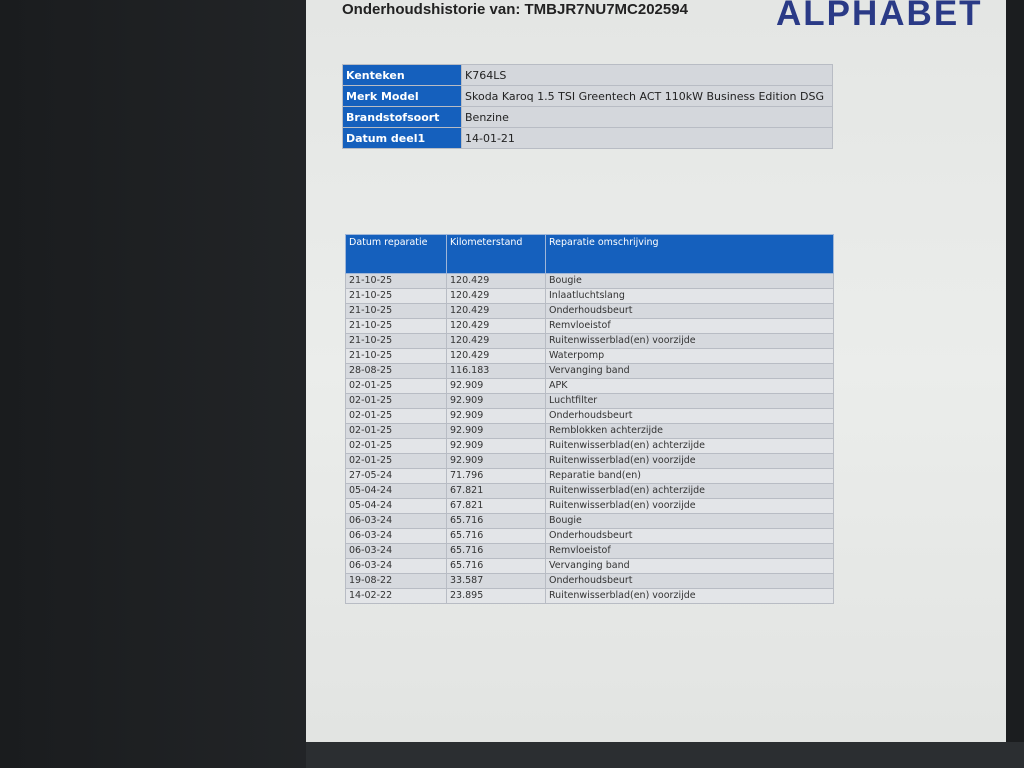 Image resolution: width=1024 pixels, height=768 pixels. I want to click on table-row: 02-01-25 92.909 Onderhoudsbeurt, so click(589, 416).